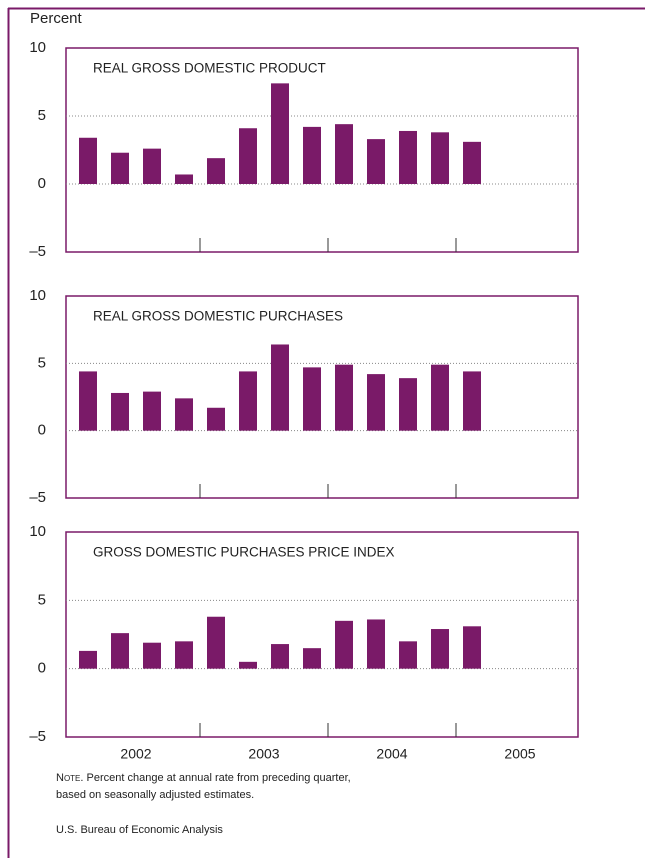  What do you see at coordinates (135, 754) in the screenshot?
I see `x-tick-label: 2002` at bounding box center [135, 754].